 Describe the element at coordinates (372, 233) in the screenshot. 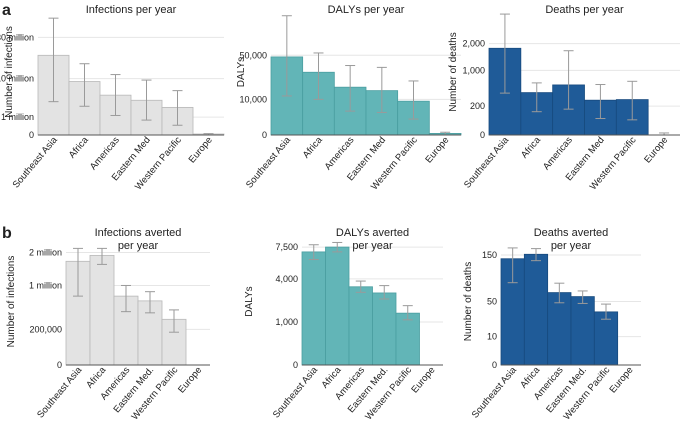

I see `chart-title: DALYs averted` at that location.